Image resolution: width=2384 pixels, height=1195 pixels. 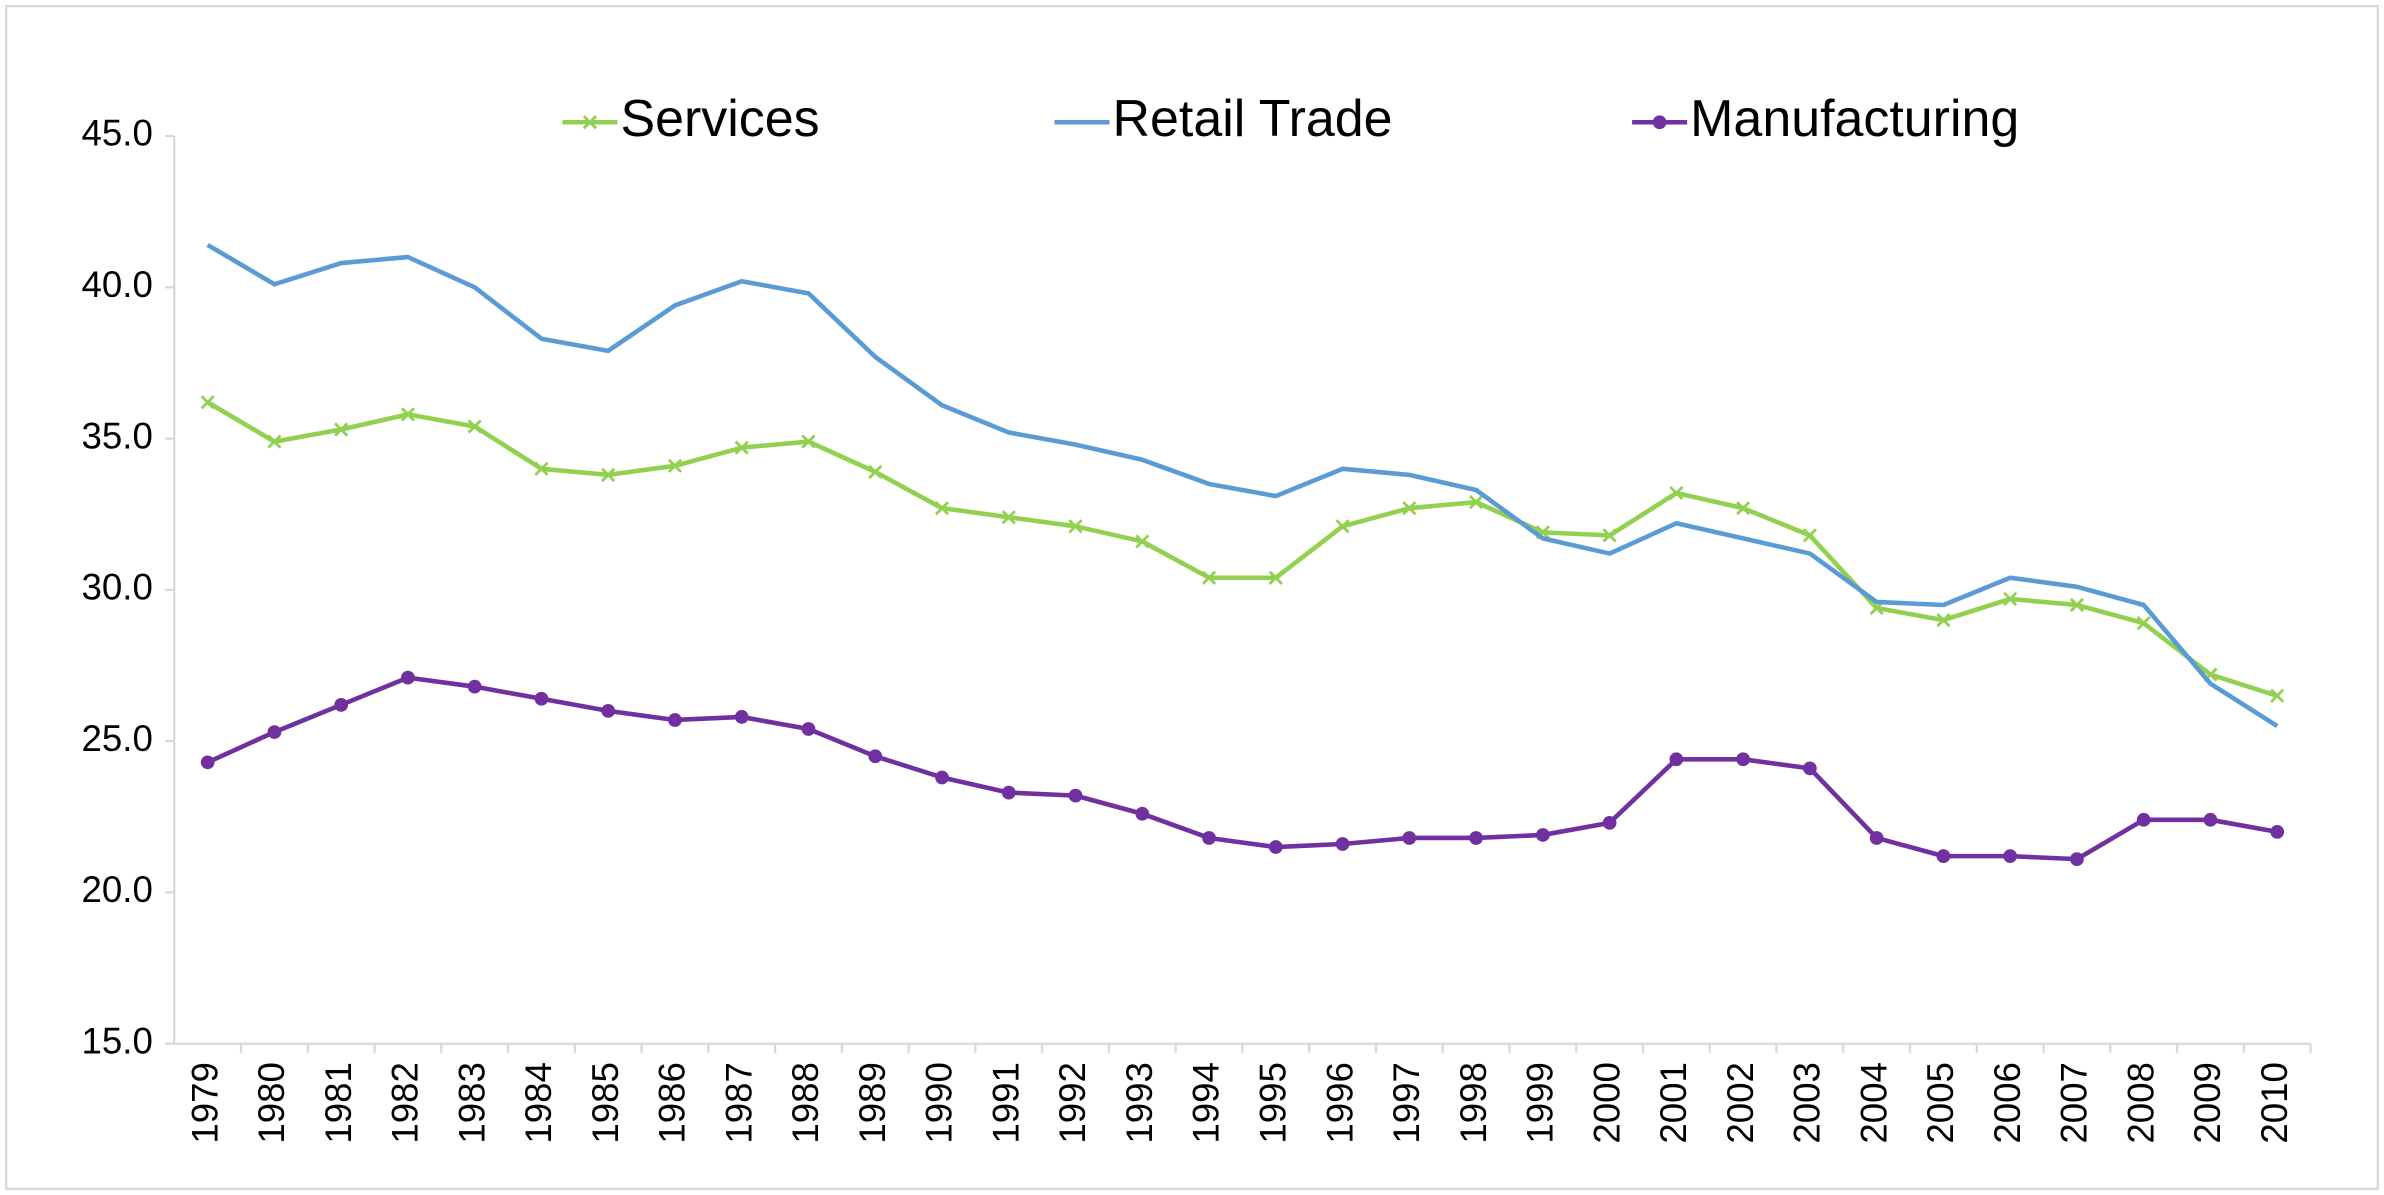 I want to click on y-tick-label: 20.0, so click(x=117, y=889).